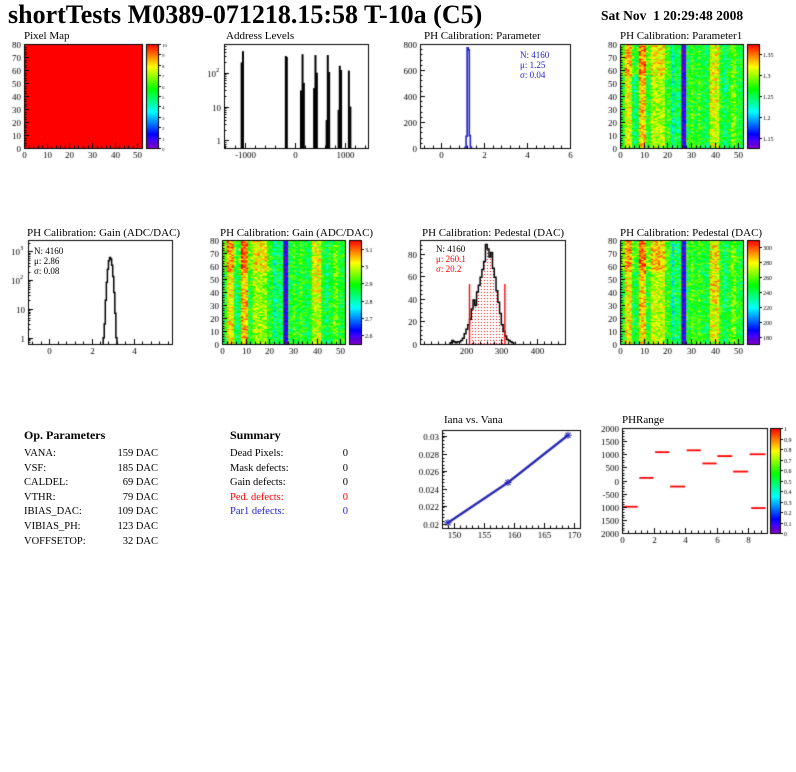 This screenshot has height=772, width=796. Describe the element at coordinates (137, 526) in the screenshot. I see `op-parameter-value: 123 DAC` at that location.